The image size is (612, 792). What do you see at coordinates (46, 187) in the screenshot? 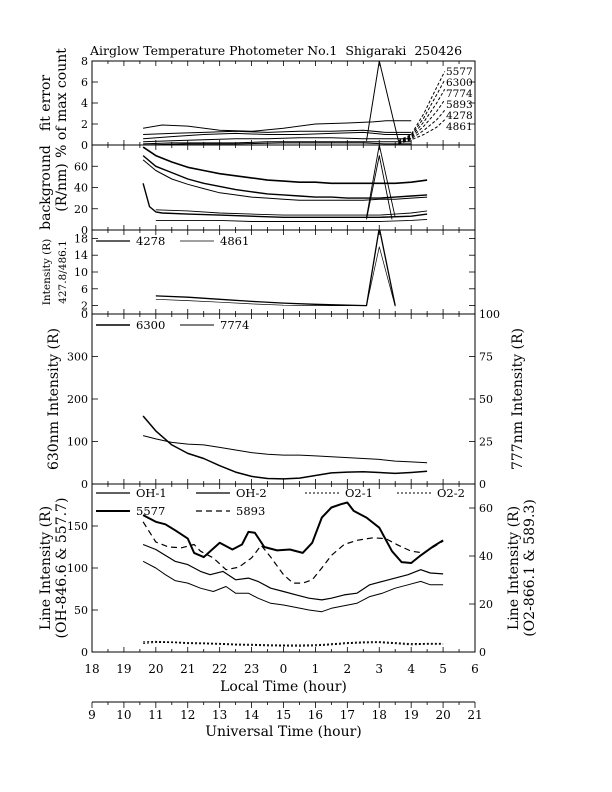
I see `y-axis-label: background` at bounding box center [46, 187].